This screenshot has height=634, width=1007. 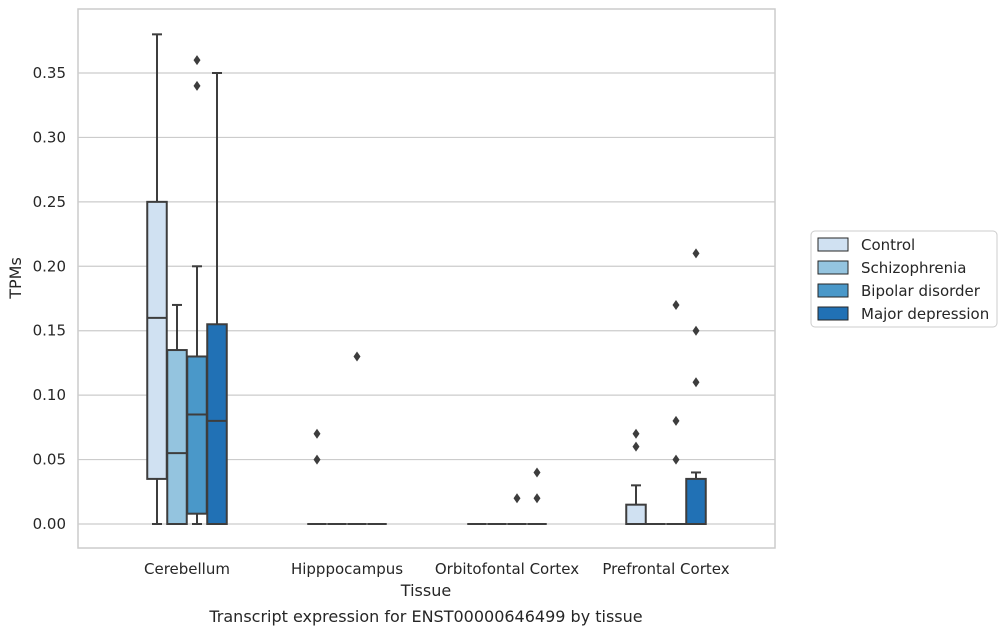 I want to click on y-tick-label: 0.25, so click(x=49, y=202).